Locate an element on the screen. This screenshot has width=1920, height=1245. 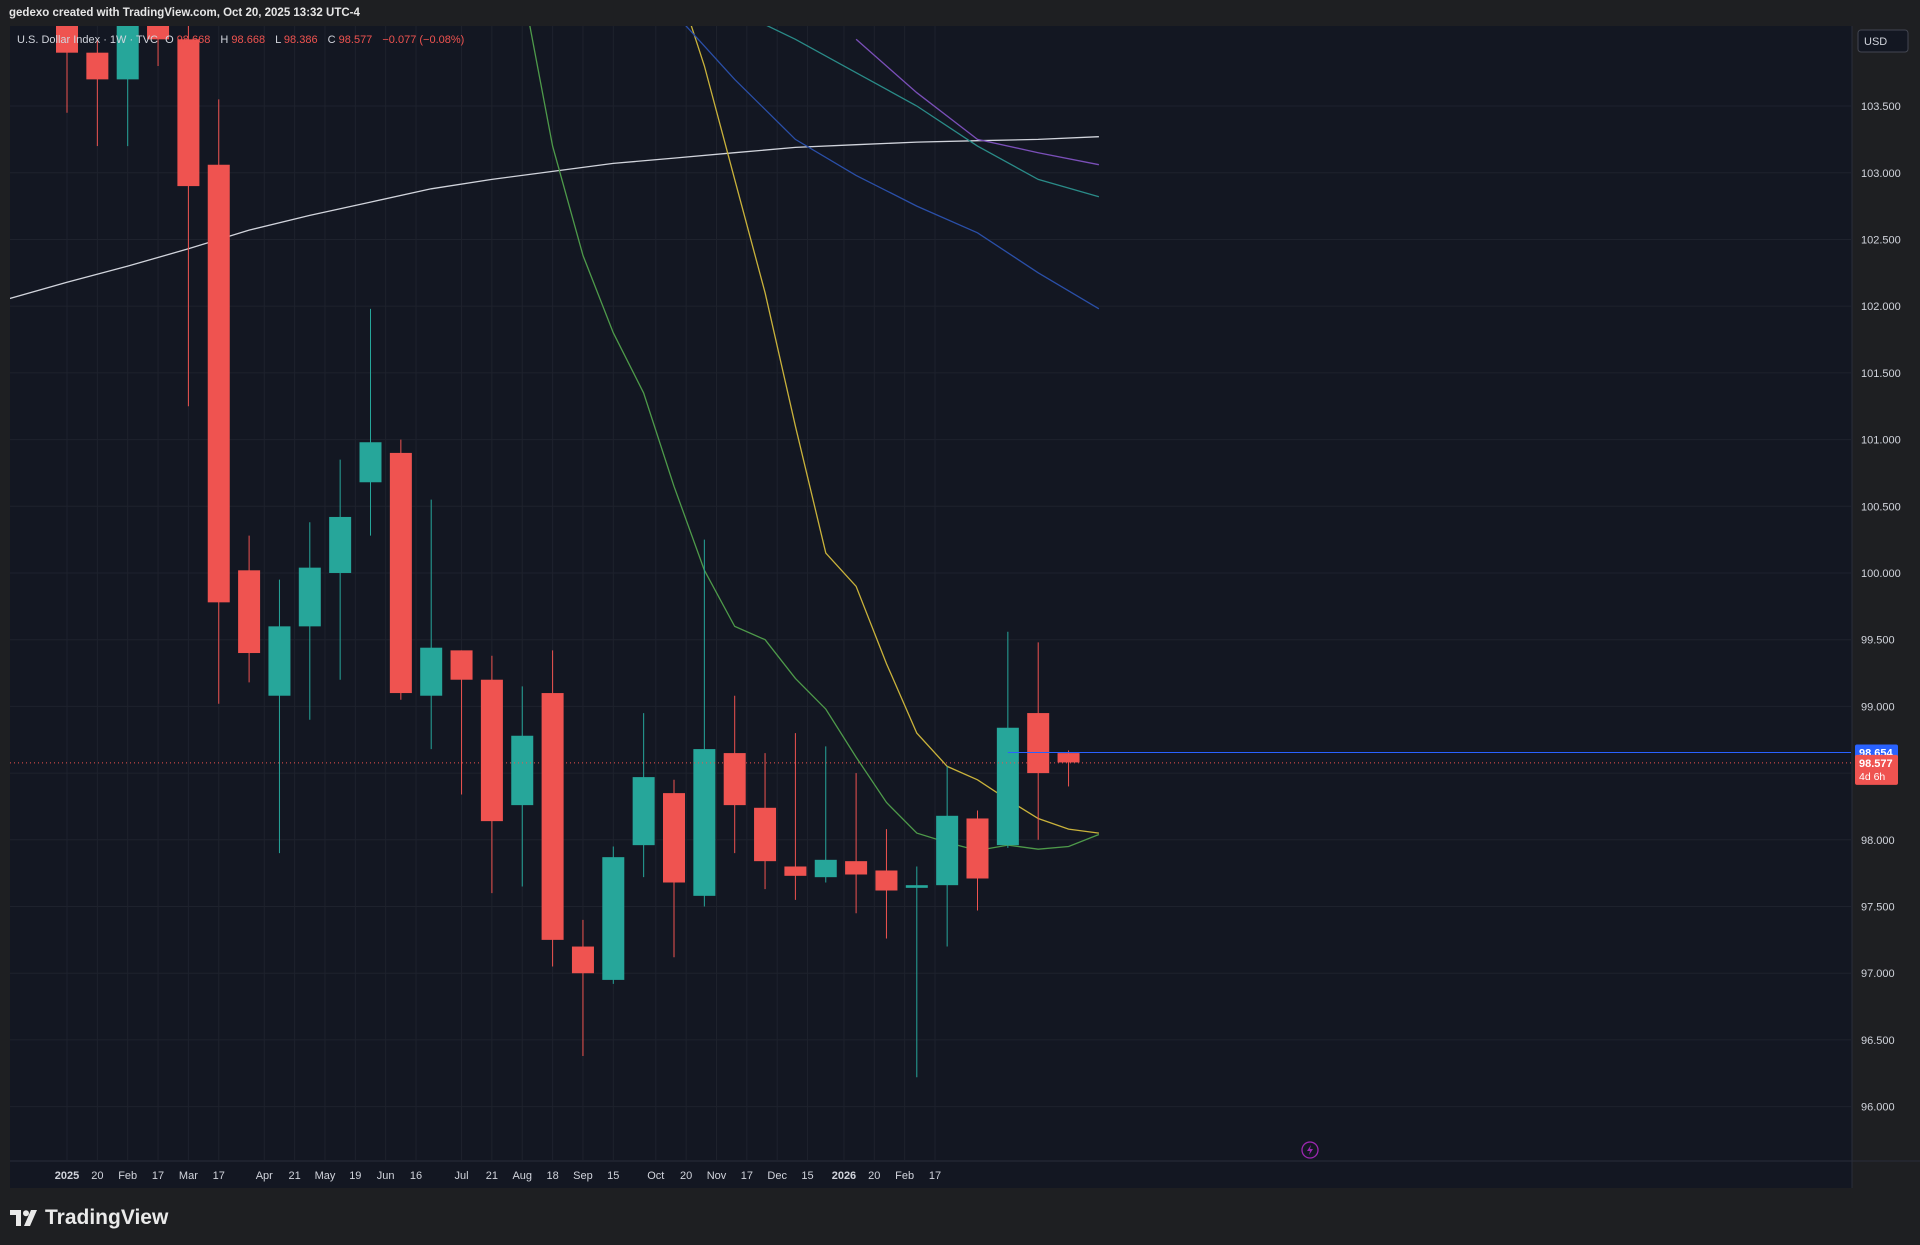
time-tick-label: Jun is located at coordinates (386, 1176).